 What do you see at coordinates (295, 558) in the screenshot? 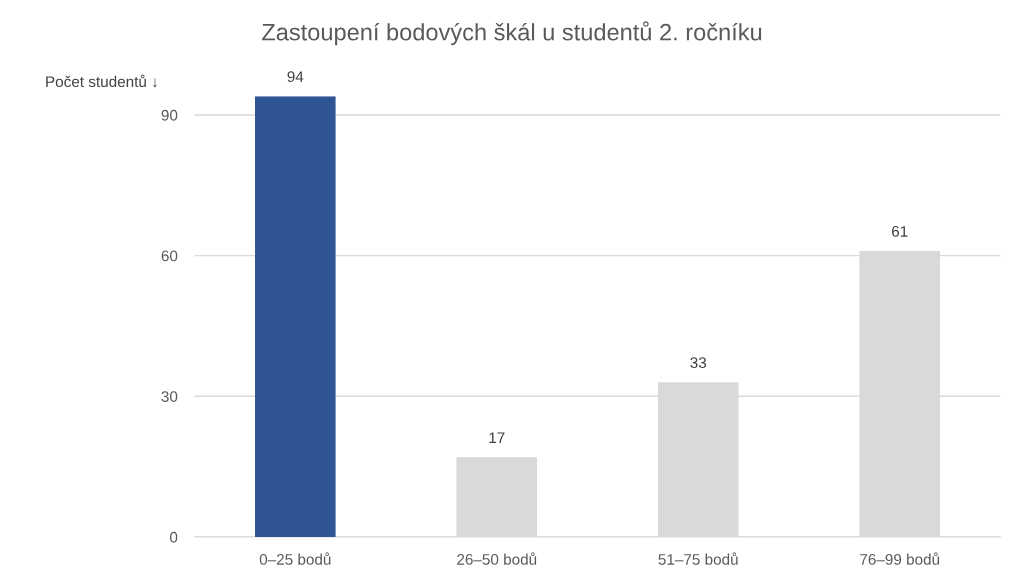
I see `x-tick-label: 0–25 bodů` at bounding box center [295, 558].